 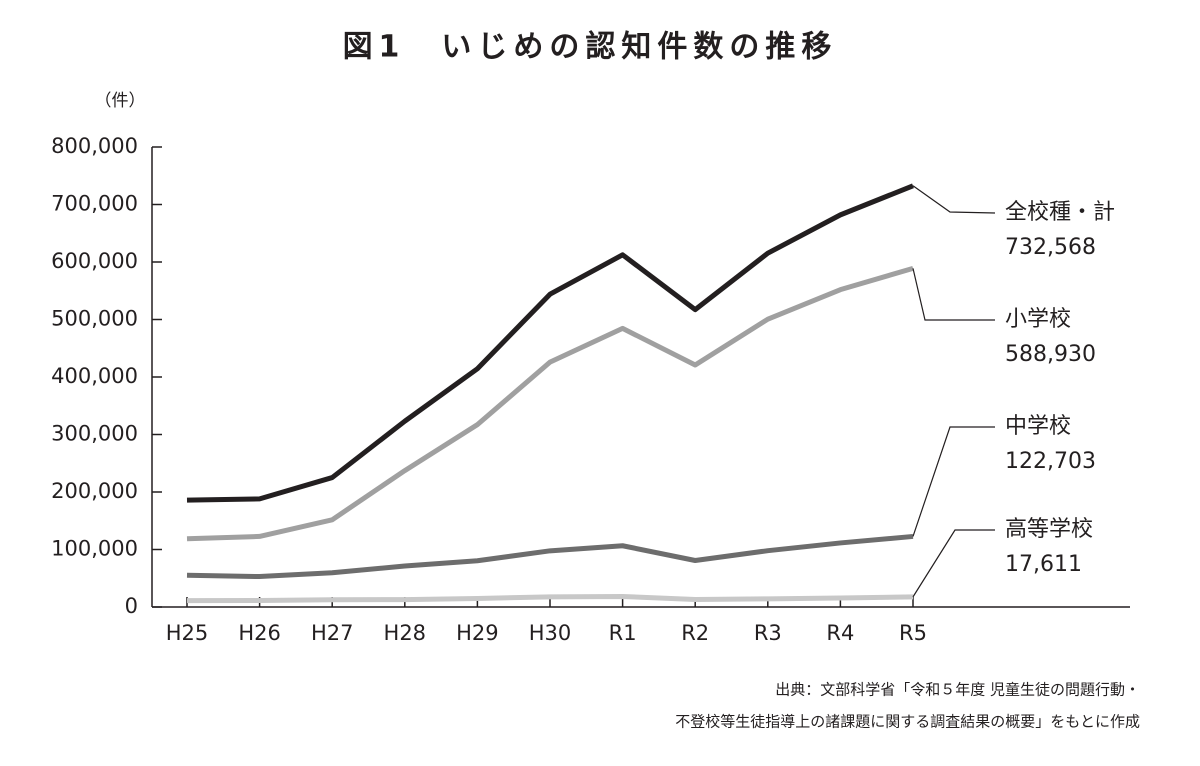 What do you see at coordinates (94, 376) in the screenshot?
I see `y-tick-label: 400,000` at bounding box center [94, 376].